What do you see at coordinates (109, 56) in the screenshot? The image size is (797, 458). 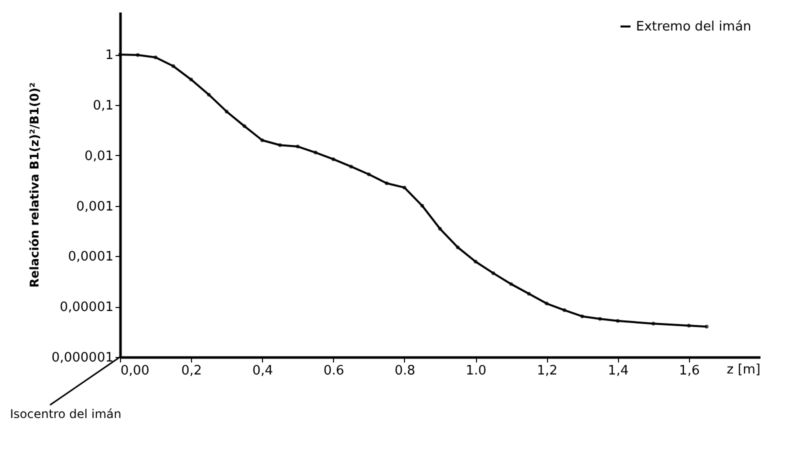 I see `y-tick-label: 1` at bounding box center [109, 56].